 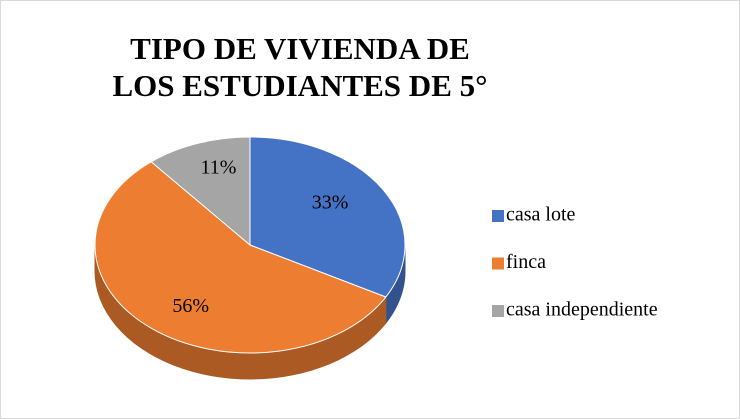 What do you see at coordinates (582, 310) in the screenshot?
I see `legend-label: casa independiente` at bounding box center [582, 310].